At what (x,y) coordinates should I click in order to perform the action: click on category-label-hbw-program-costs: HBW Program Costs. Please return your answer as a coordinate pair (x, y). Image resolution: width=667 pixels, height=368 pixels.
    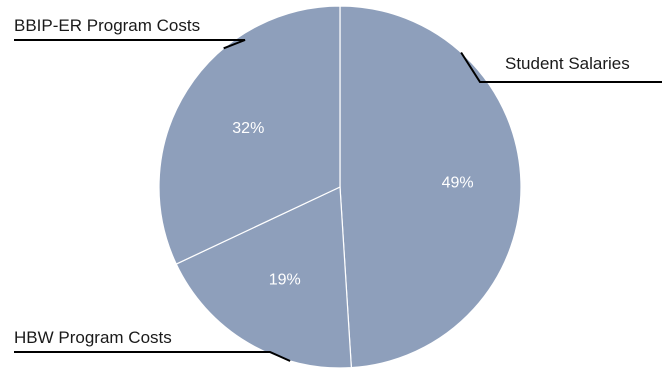
    Looking at the image, I should click on (93, 337).